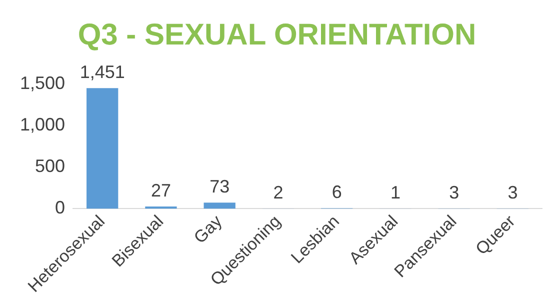 This screenshot has height=308, width=560. I want to click on data-label: 6, so click(337, 192).